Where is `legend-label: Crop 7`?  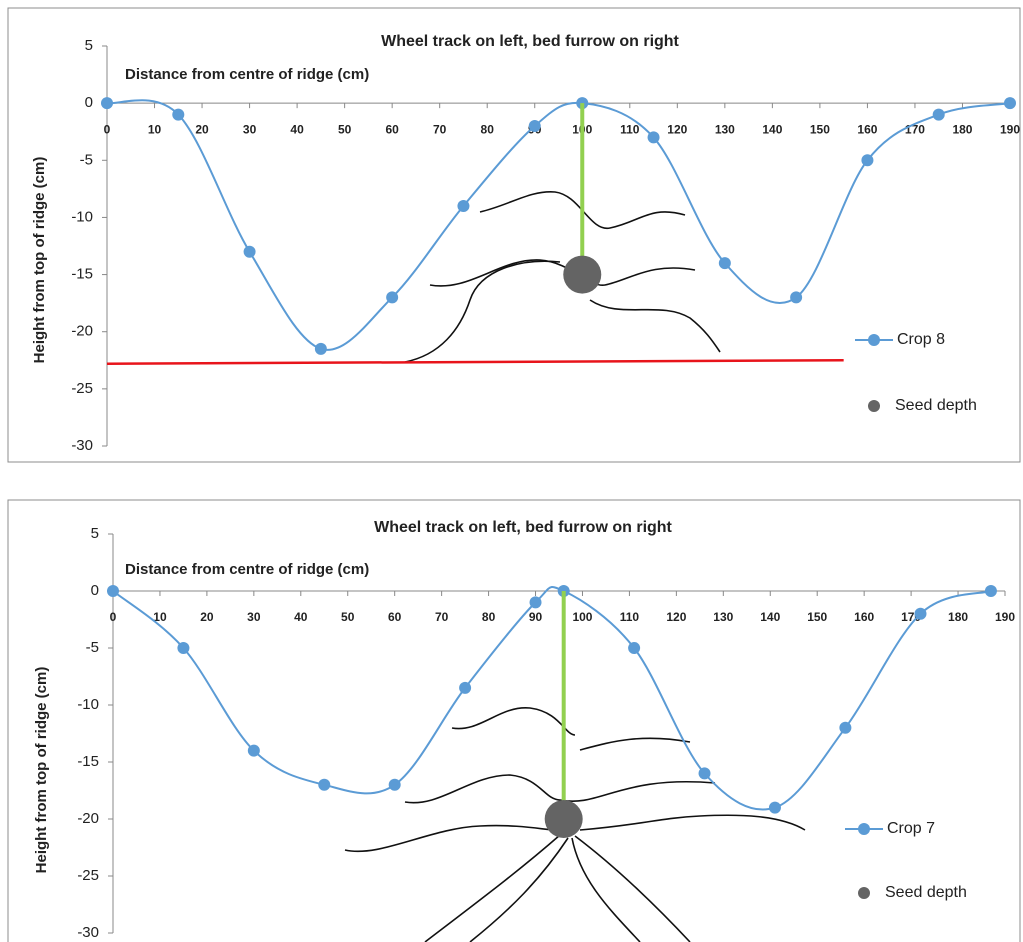 legend-label: Crop 7 is located at coordinates (911, 828).